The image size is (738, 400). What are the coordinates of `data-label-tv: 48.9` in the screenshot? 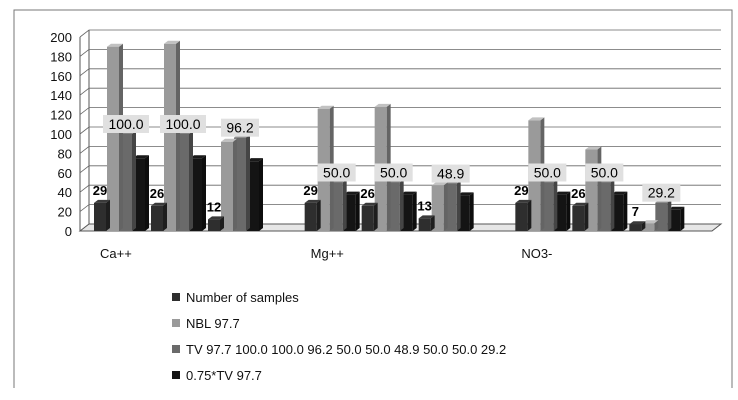 It's located at (450, 174).